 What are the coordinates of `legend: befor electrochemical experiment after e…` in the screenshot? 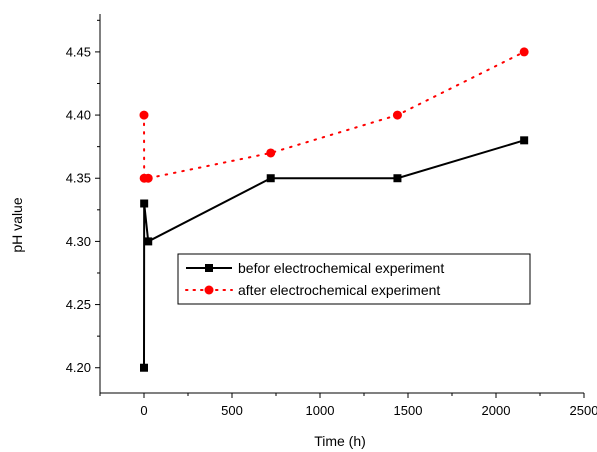 It's located at (354, 279).